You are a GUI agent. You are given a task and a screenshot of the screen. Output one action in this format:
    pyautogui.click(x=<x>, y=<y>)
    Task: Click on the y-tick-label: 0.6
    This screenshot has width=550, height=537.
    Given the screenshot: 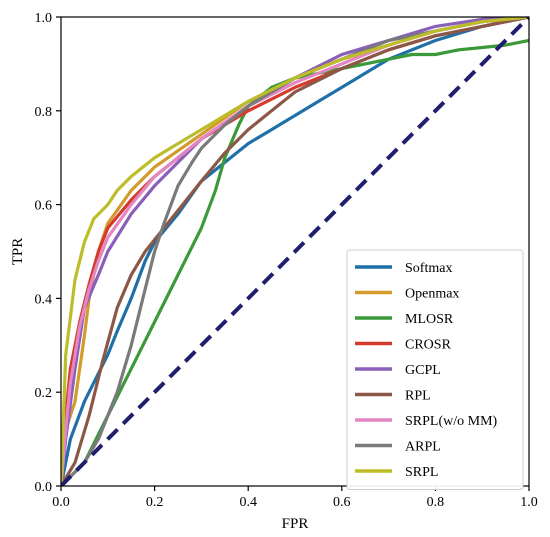 What is the action you would take?
    pyautogui.click(x=44, y=206)
    